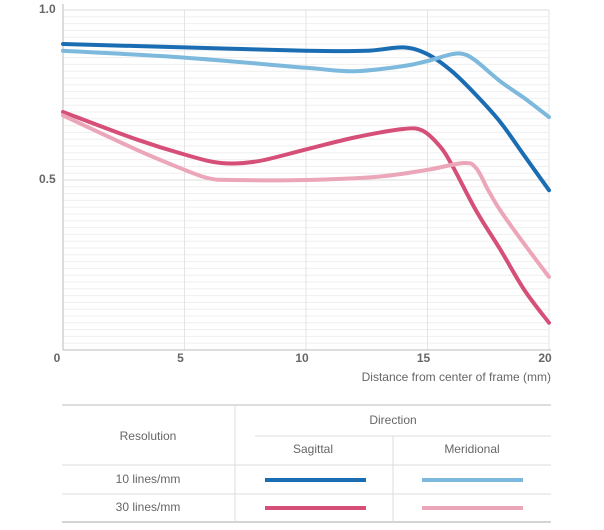  I want to click on x-tick-label: 15, so click(424, 358).